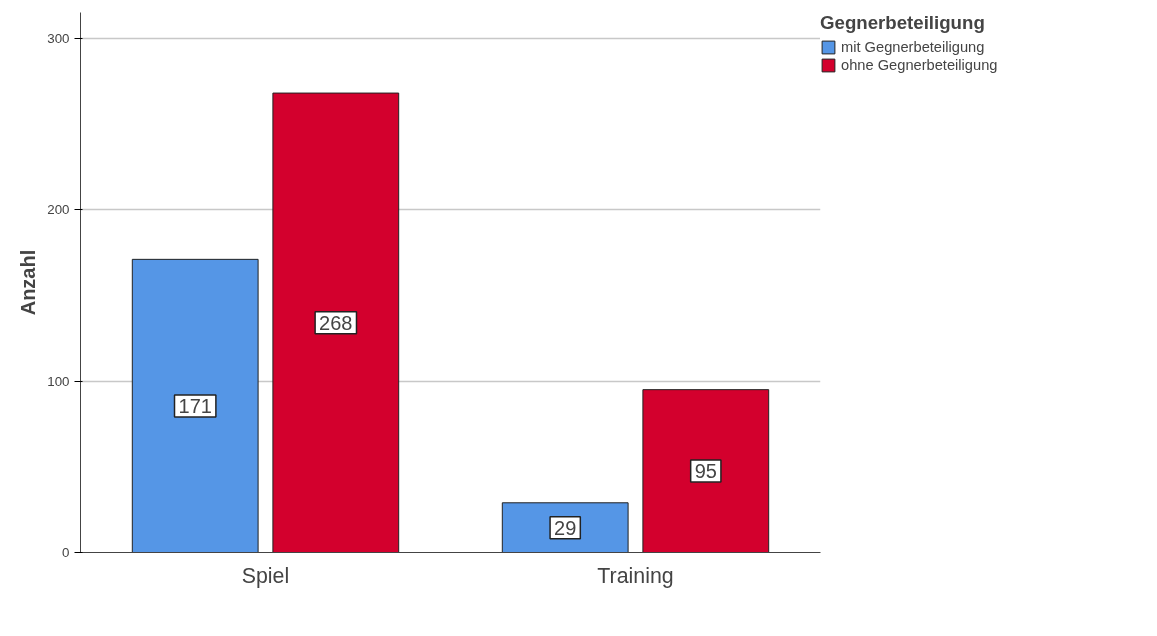 The height and width of the screenshot is (636, 1157). I want to click on y-tick-label: 200, so click(58, 210).